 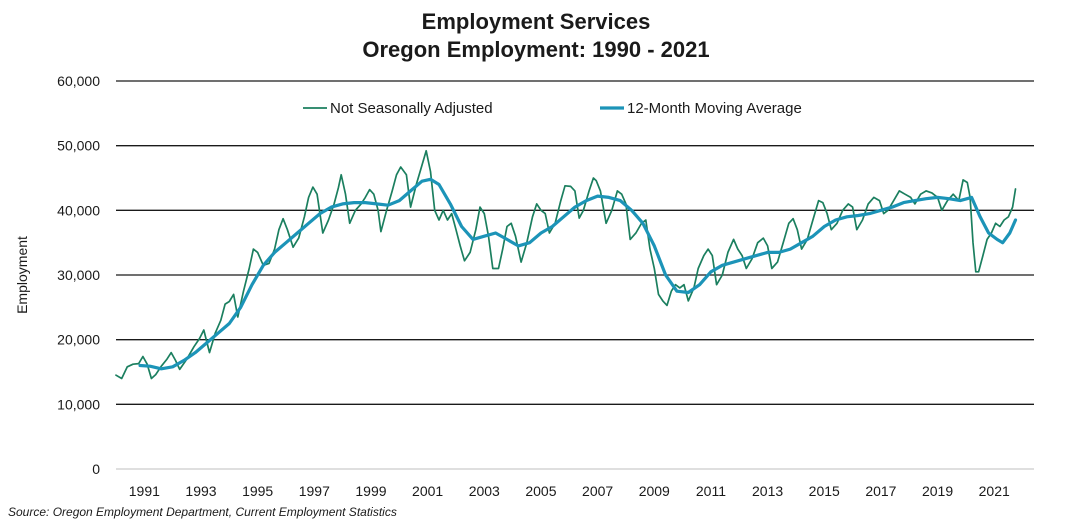 I want to click on legend-label-moving-average: 12-Month Moving Average, so click(x=714, y=108).